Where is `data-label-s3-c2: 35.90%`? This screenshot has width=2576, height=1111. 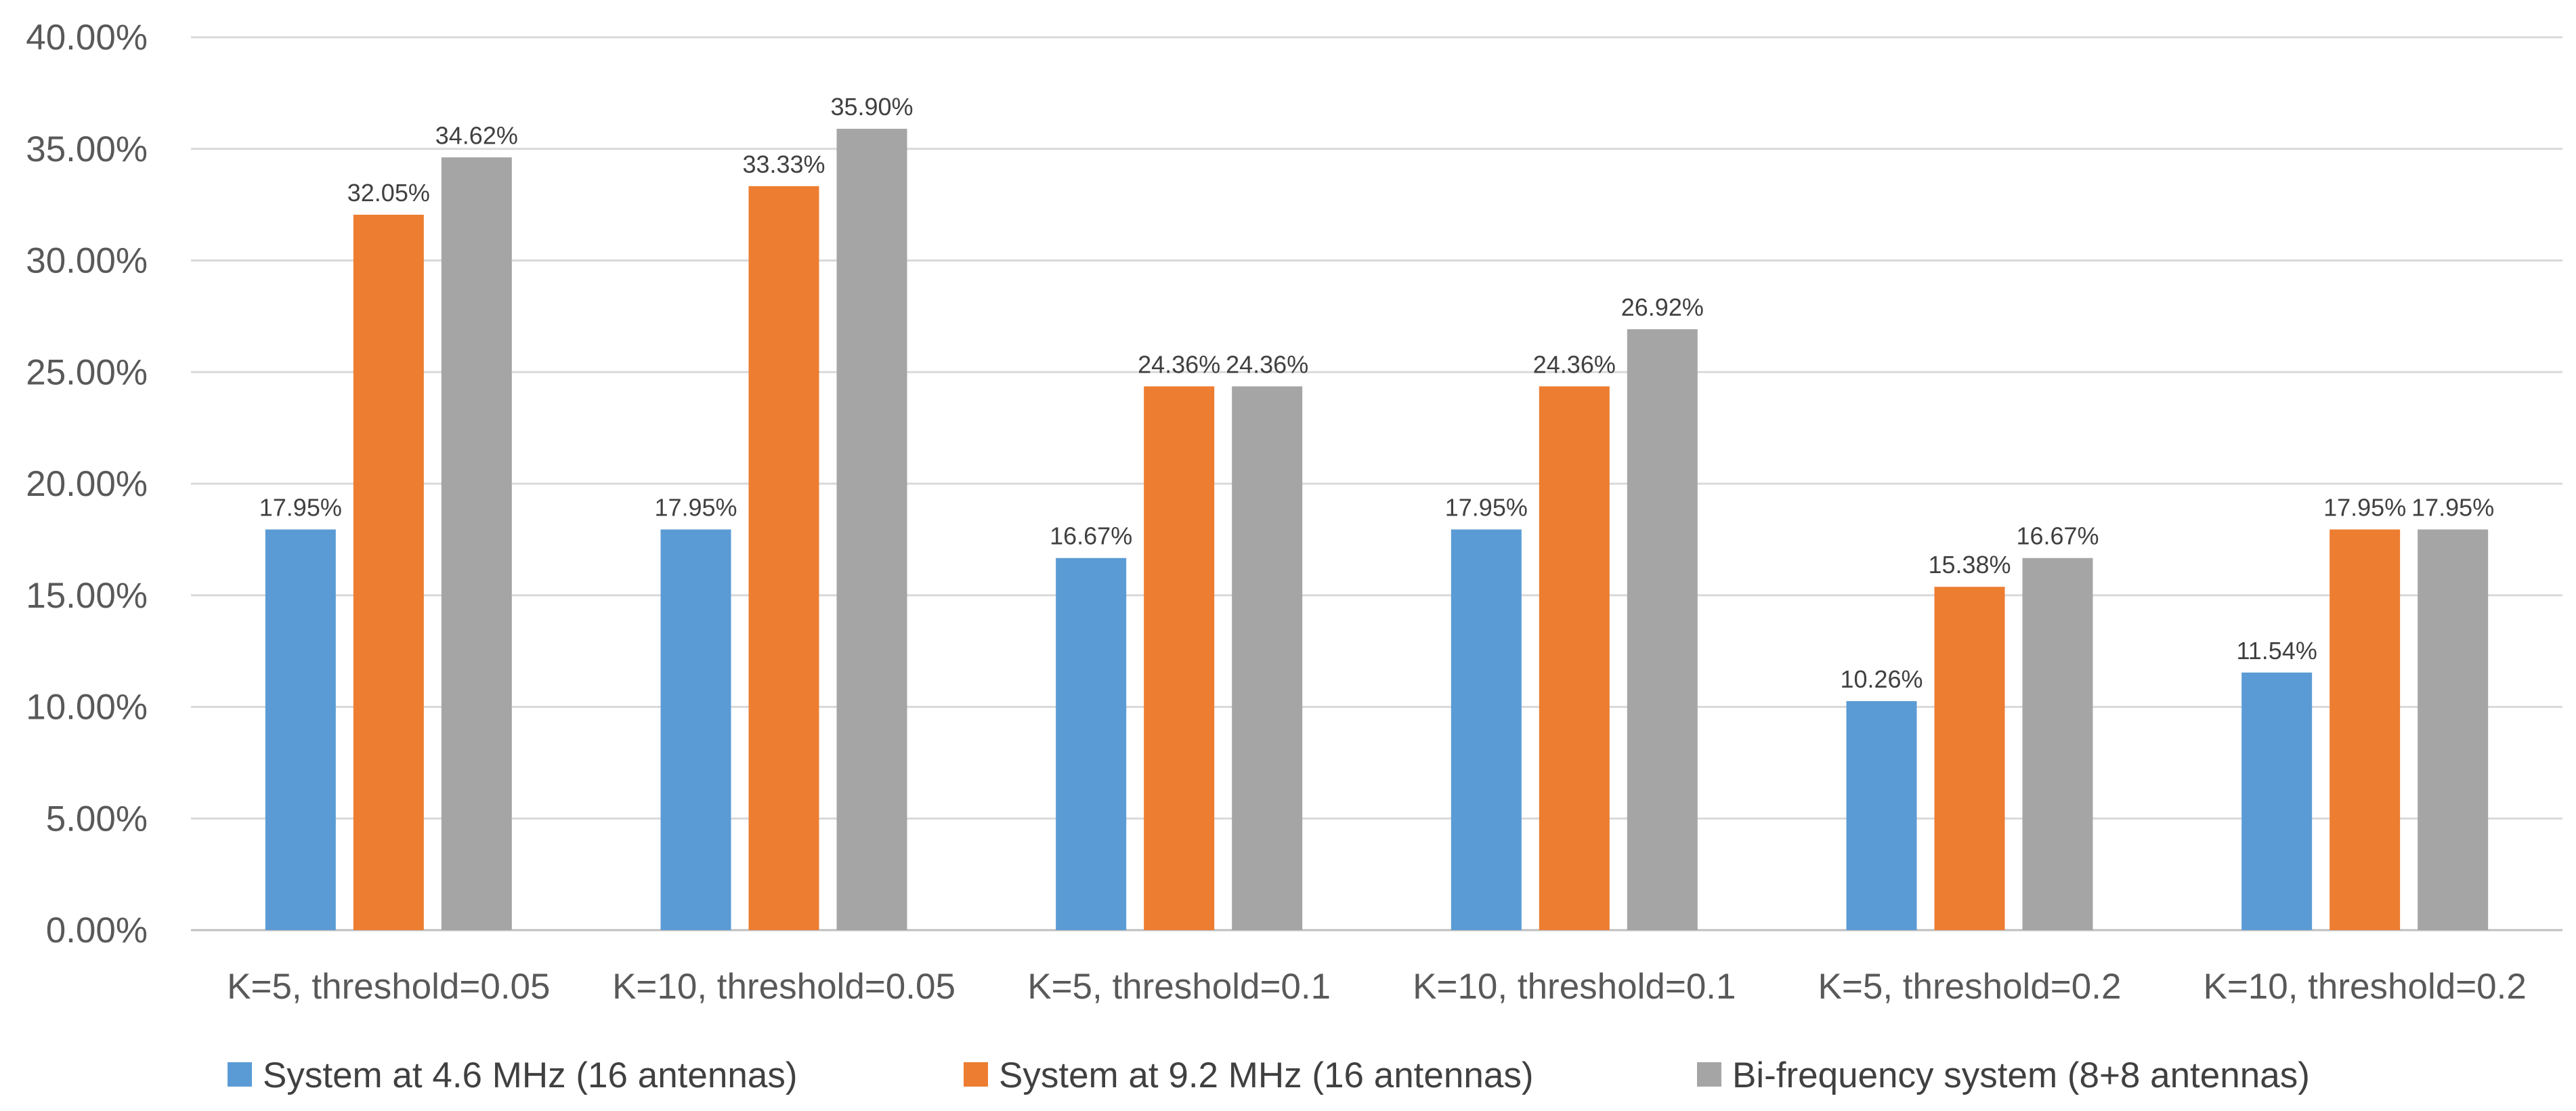 data-label-s3-c2: 35.90% is located at coordinates (871, 107).